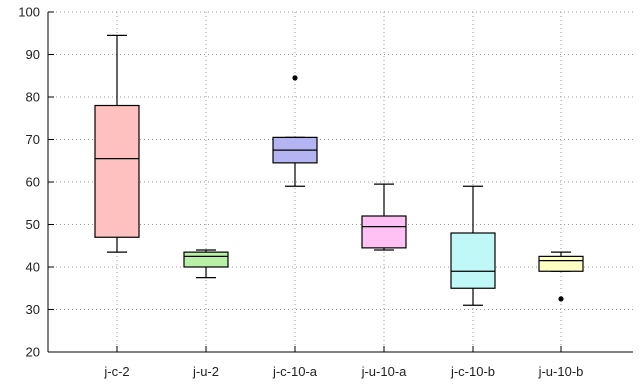 This screenshot has height=387, width=644. What do you see at coordinates (116, 371) in the screenshot?
I see `x-tick-label: j-c-2` at bounding box center [116, 371].